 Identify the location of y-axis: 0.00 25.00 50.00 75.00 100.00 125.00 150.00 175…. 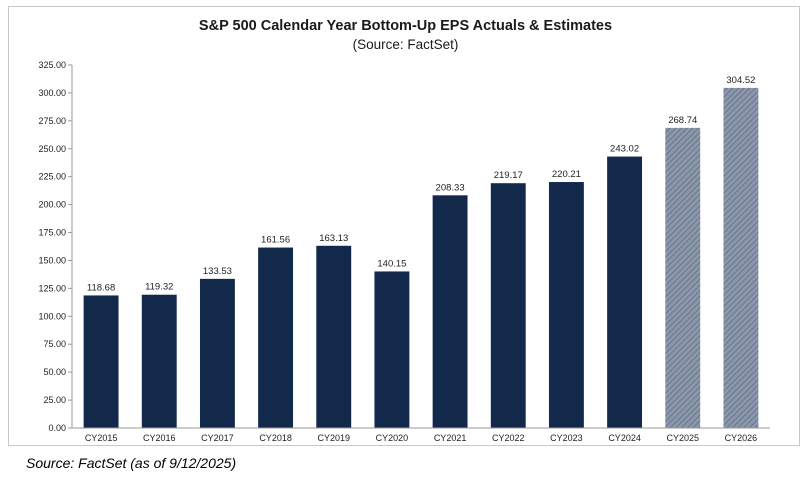
(55, 246).